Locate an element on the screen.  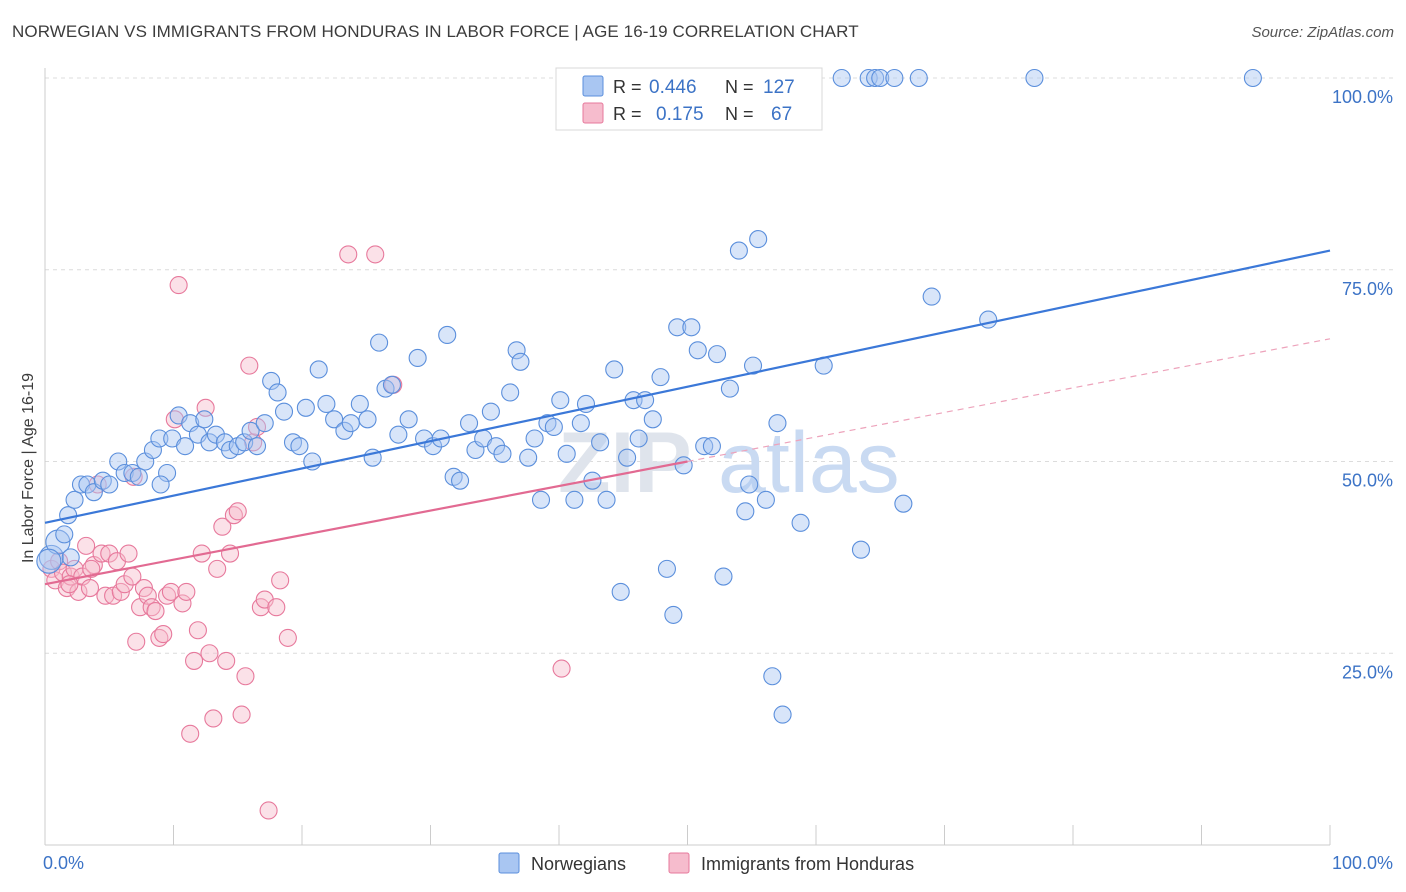
source-label: Source: ZipAtlas.com is located at coordinates (1322, 32).